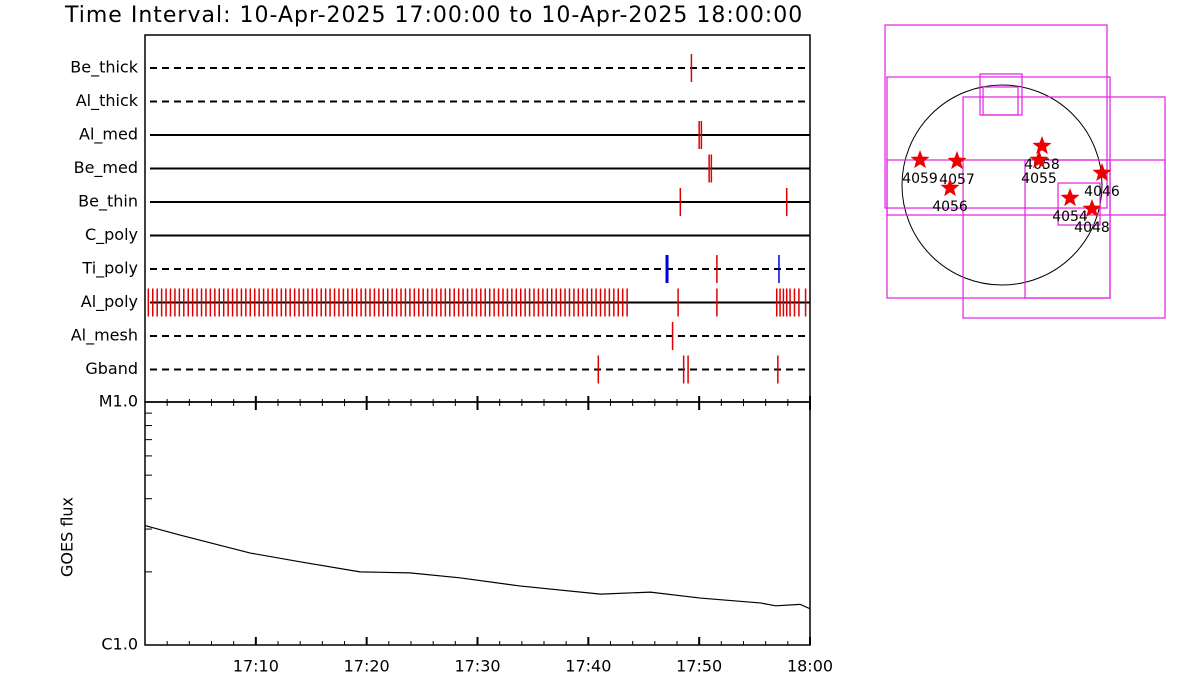 This screenshot has width=1200, height=700. What do you see at coordinates (1092, 228) in the screenshot?
I see `region-label: 4048` at bounding box center [1092, 228].